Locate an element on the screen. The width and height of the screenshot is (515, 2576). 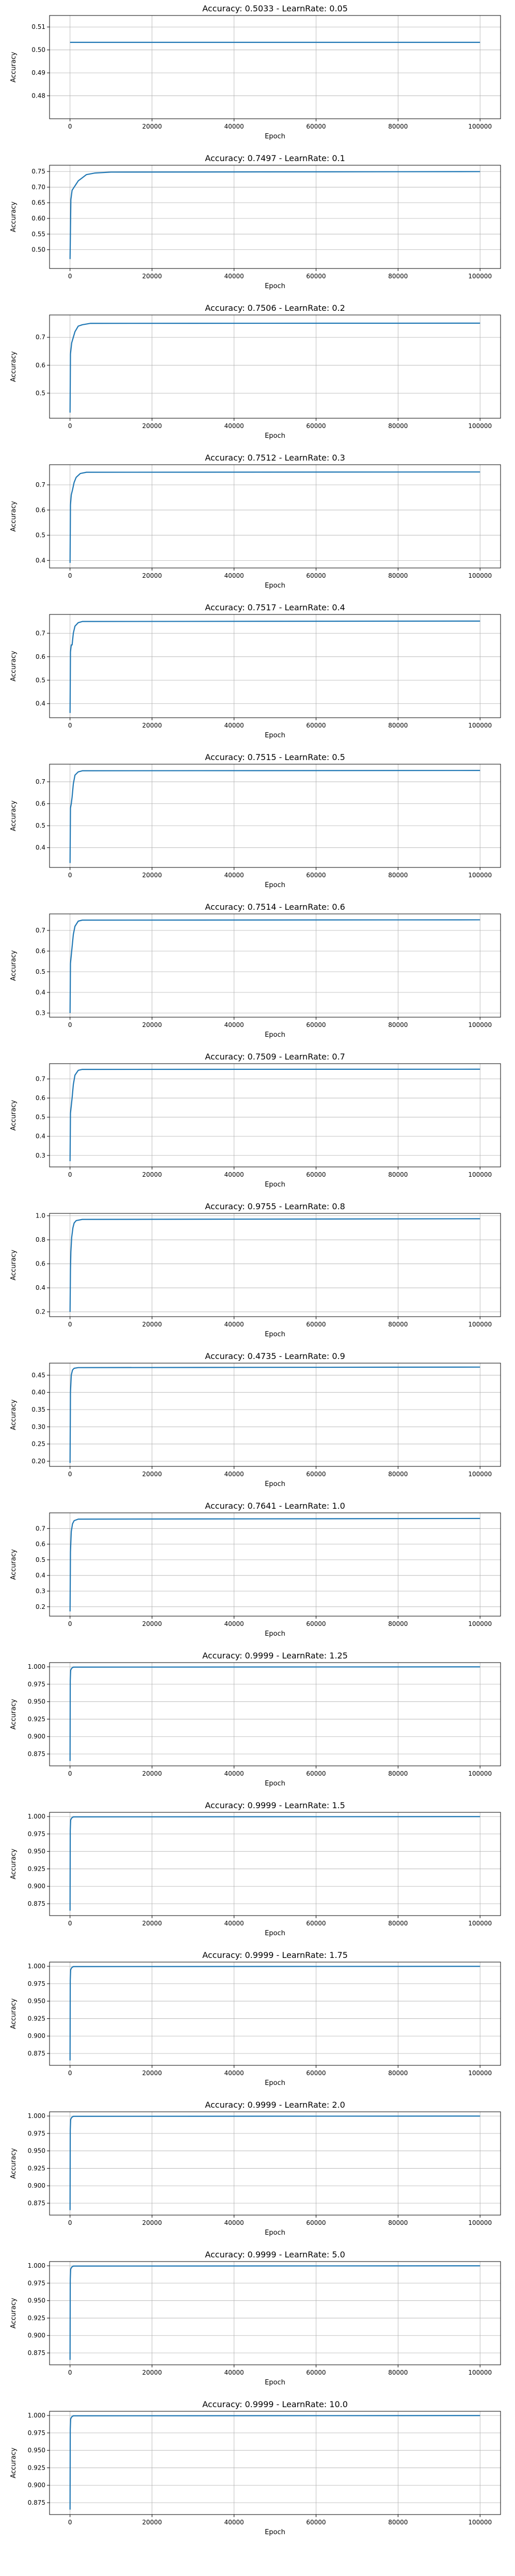
chart-title: Accuracy: 0.7506 - LearnRate: 0.2 is located at coordinates (275, 308).